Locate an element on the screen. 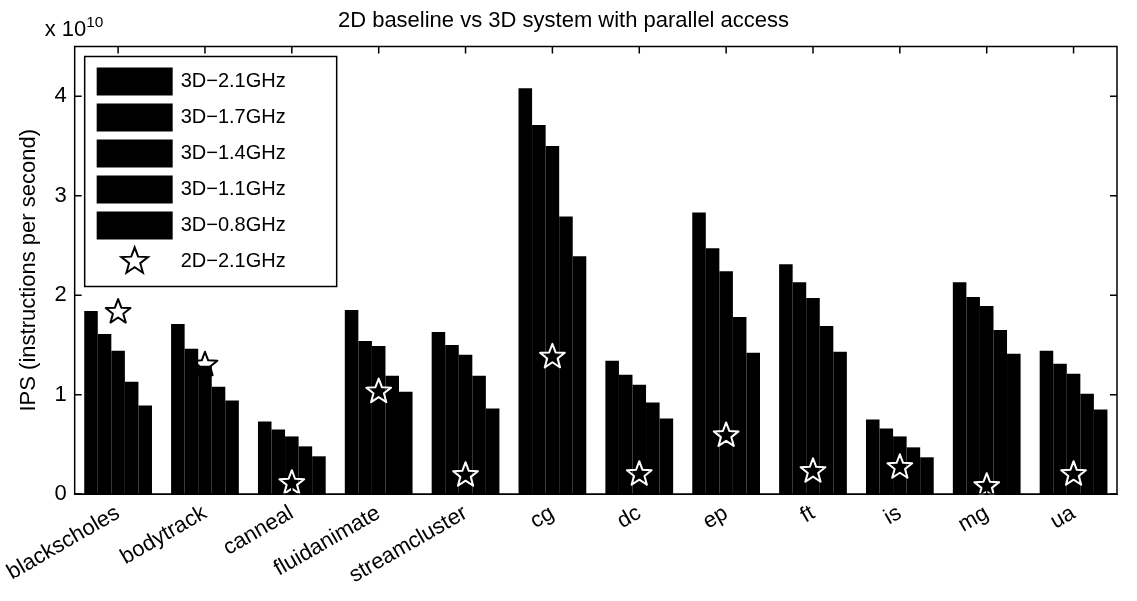  legend-label: 3D−1.4GHz is located at coordinates (233, 151).